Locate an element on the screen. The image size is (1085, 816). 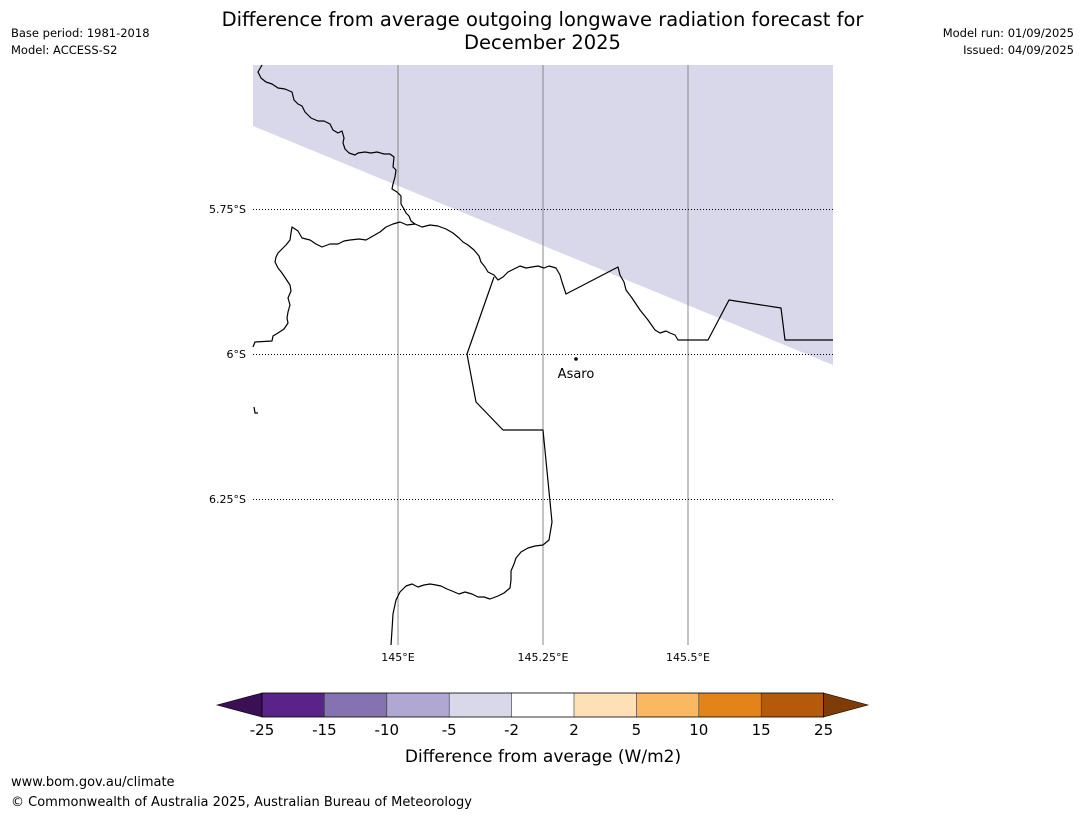
lon-label-145-25: 145.25°E is located at coordinates (543, 657).